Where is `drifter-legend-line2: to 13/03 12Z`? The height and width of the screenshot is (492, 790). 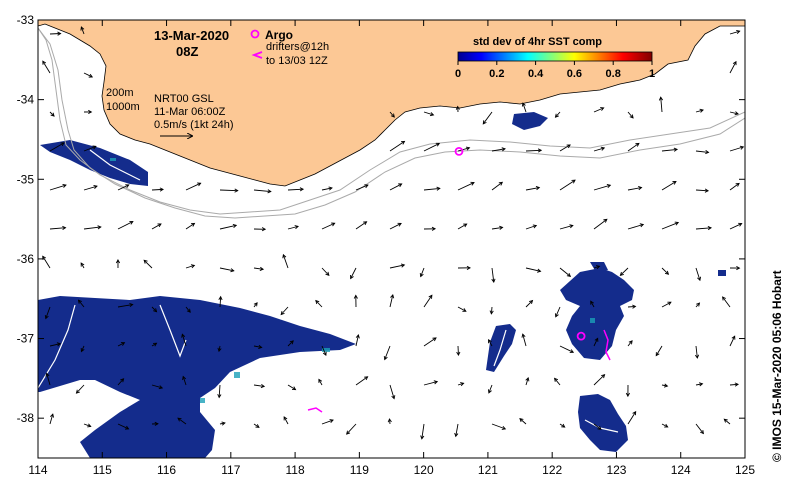
drifter-legend-line2: to 13/03 12Z is located at coordinates (297, 61).